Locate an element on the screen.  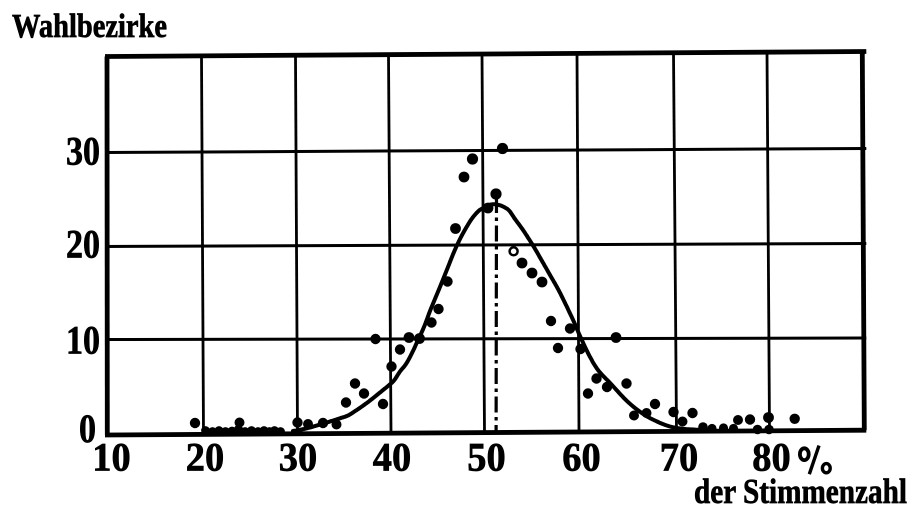
svg-text: 50 is located at coordinates (486, 458).